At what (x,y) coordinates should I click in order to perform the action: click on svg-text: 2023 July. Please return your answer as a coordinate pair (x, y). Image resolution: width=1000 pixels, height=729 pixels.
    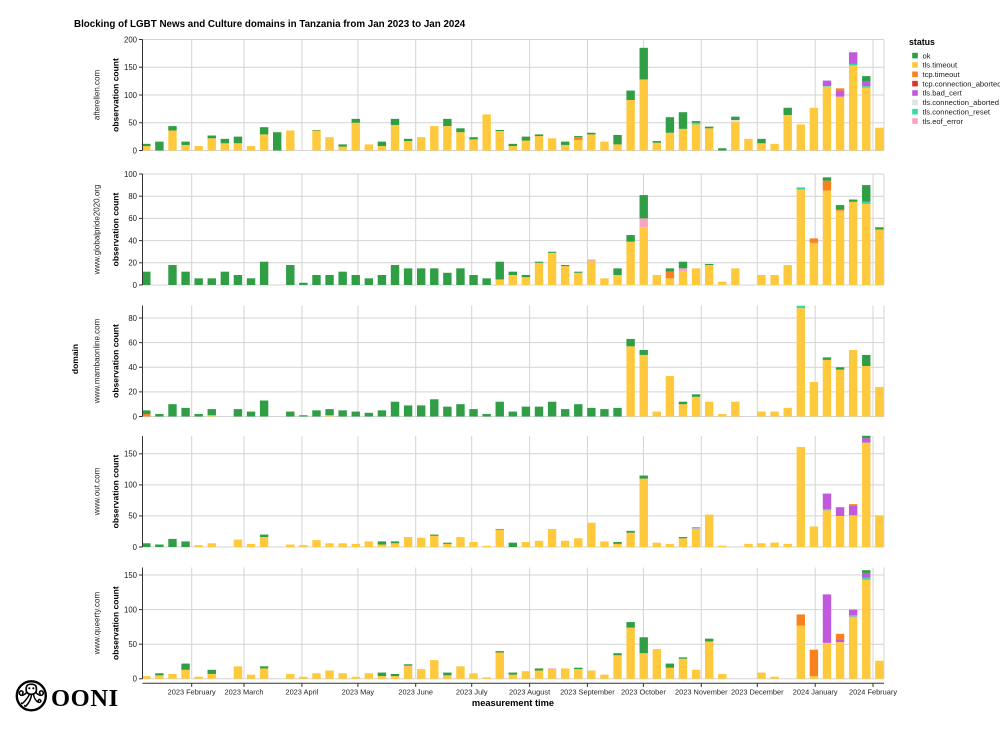
    Looking at the image, I should click on (472, 691).